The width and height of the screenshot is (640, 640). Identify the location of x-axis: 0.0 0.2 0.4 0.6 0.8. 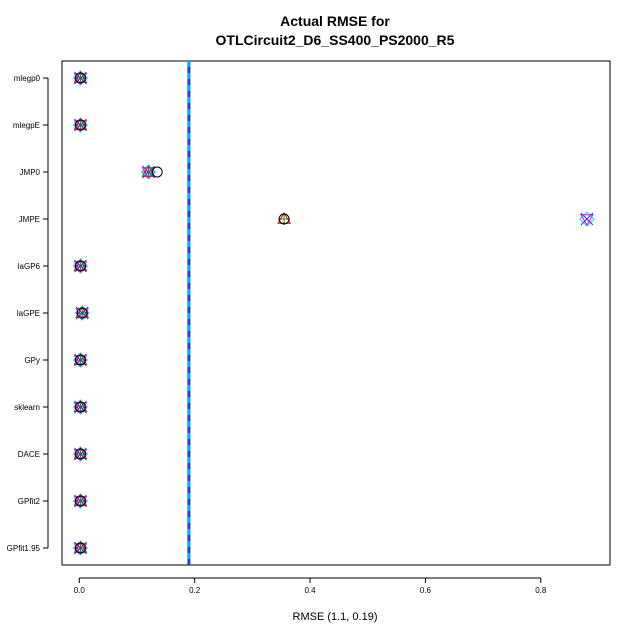
(310, 586).